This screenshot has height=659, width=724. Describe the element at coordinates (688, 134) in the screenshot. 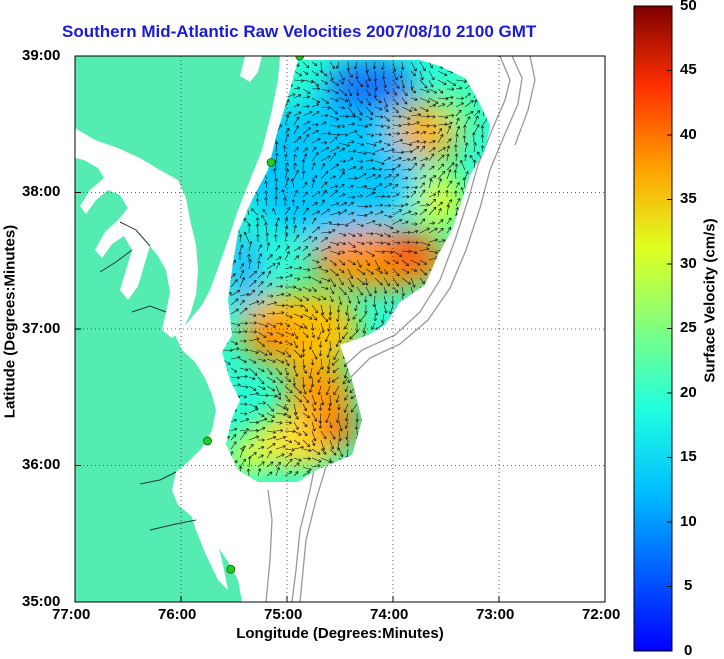

I see `colorbar-tick-label: 40` at that location.